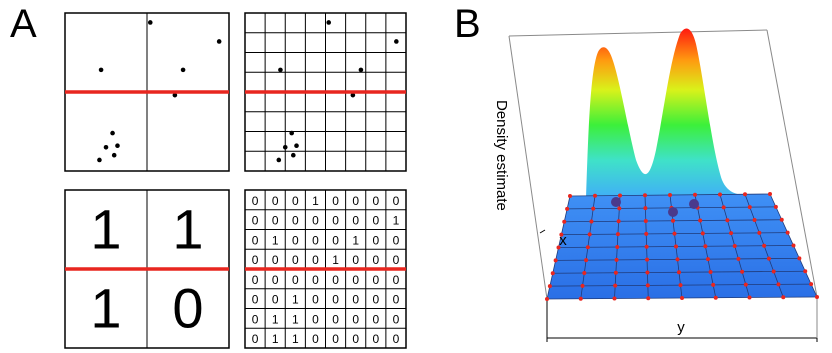 This screenshot has width=832, height=353. Describe the element at coordinates (147, 269) in the screenshot. I see `coarse-count-grid: 1 11 0` at that location.